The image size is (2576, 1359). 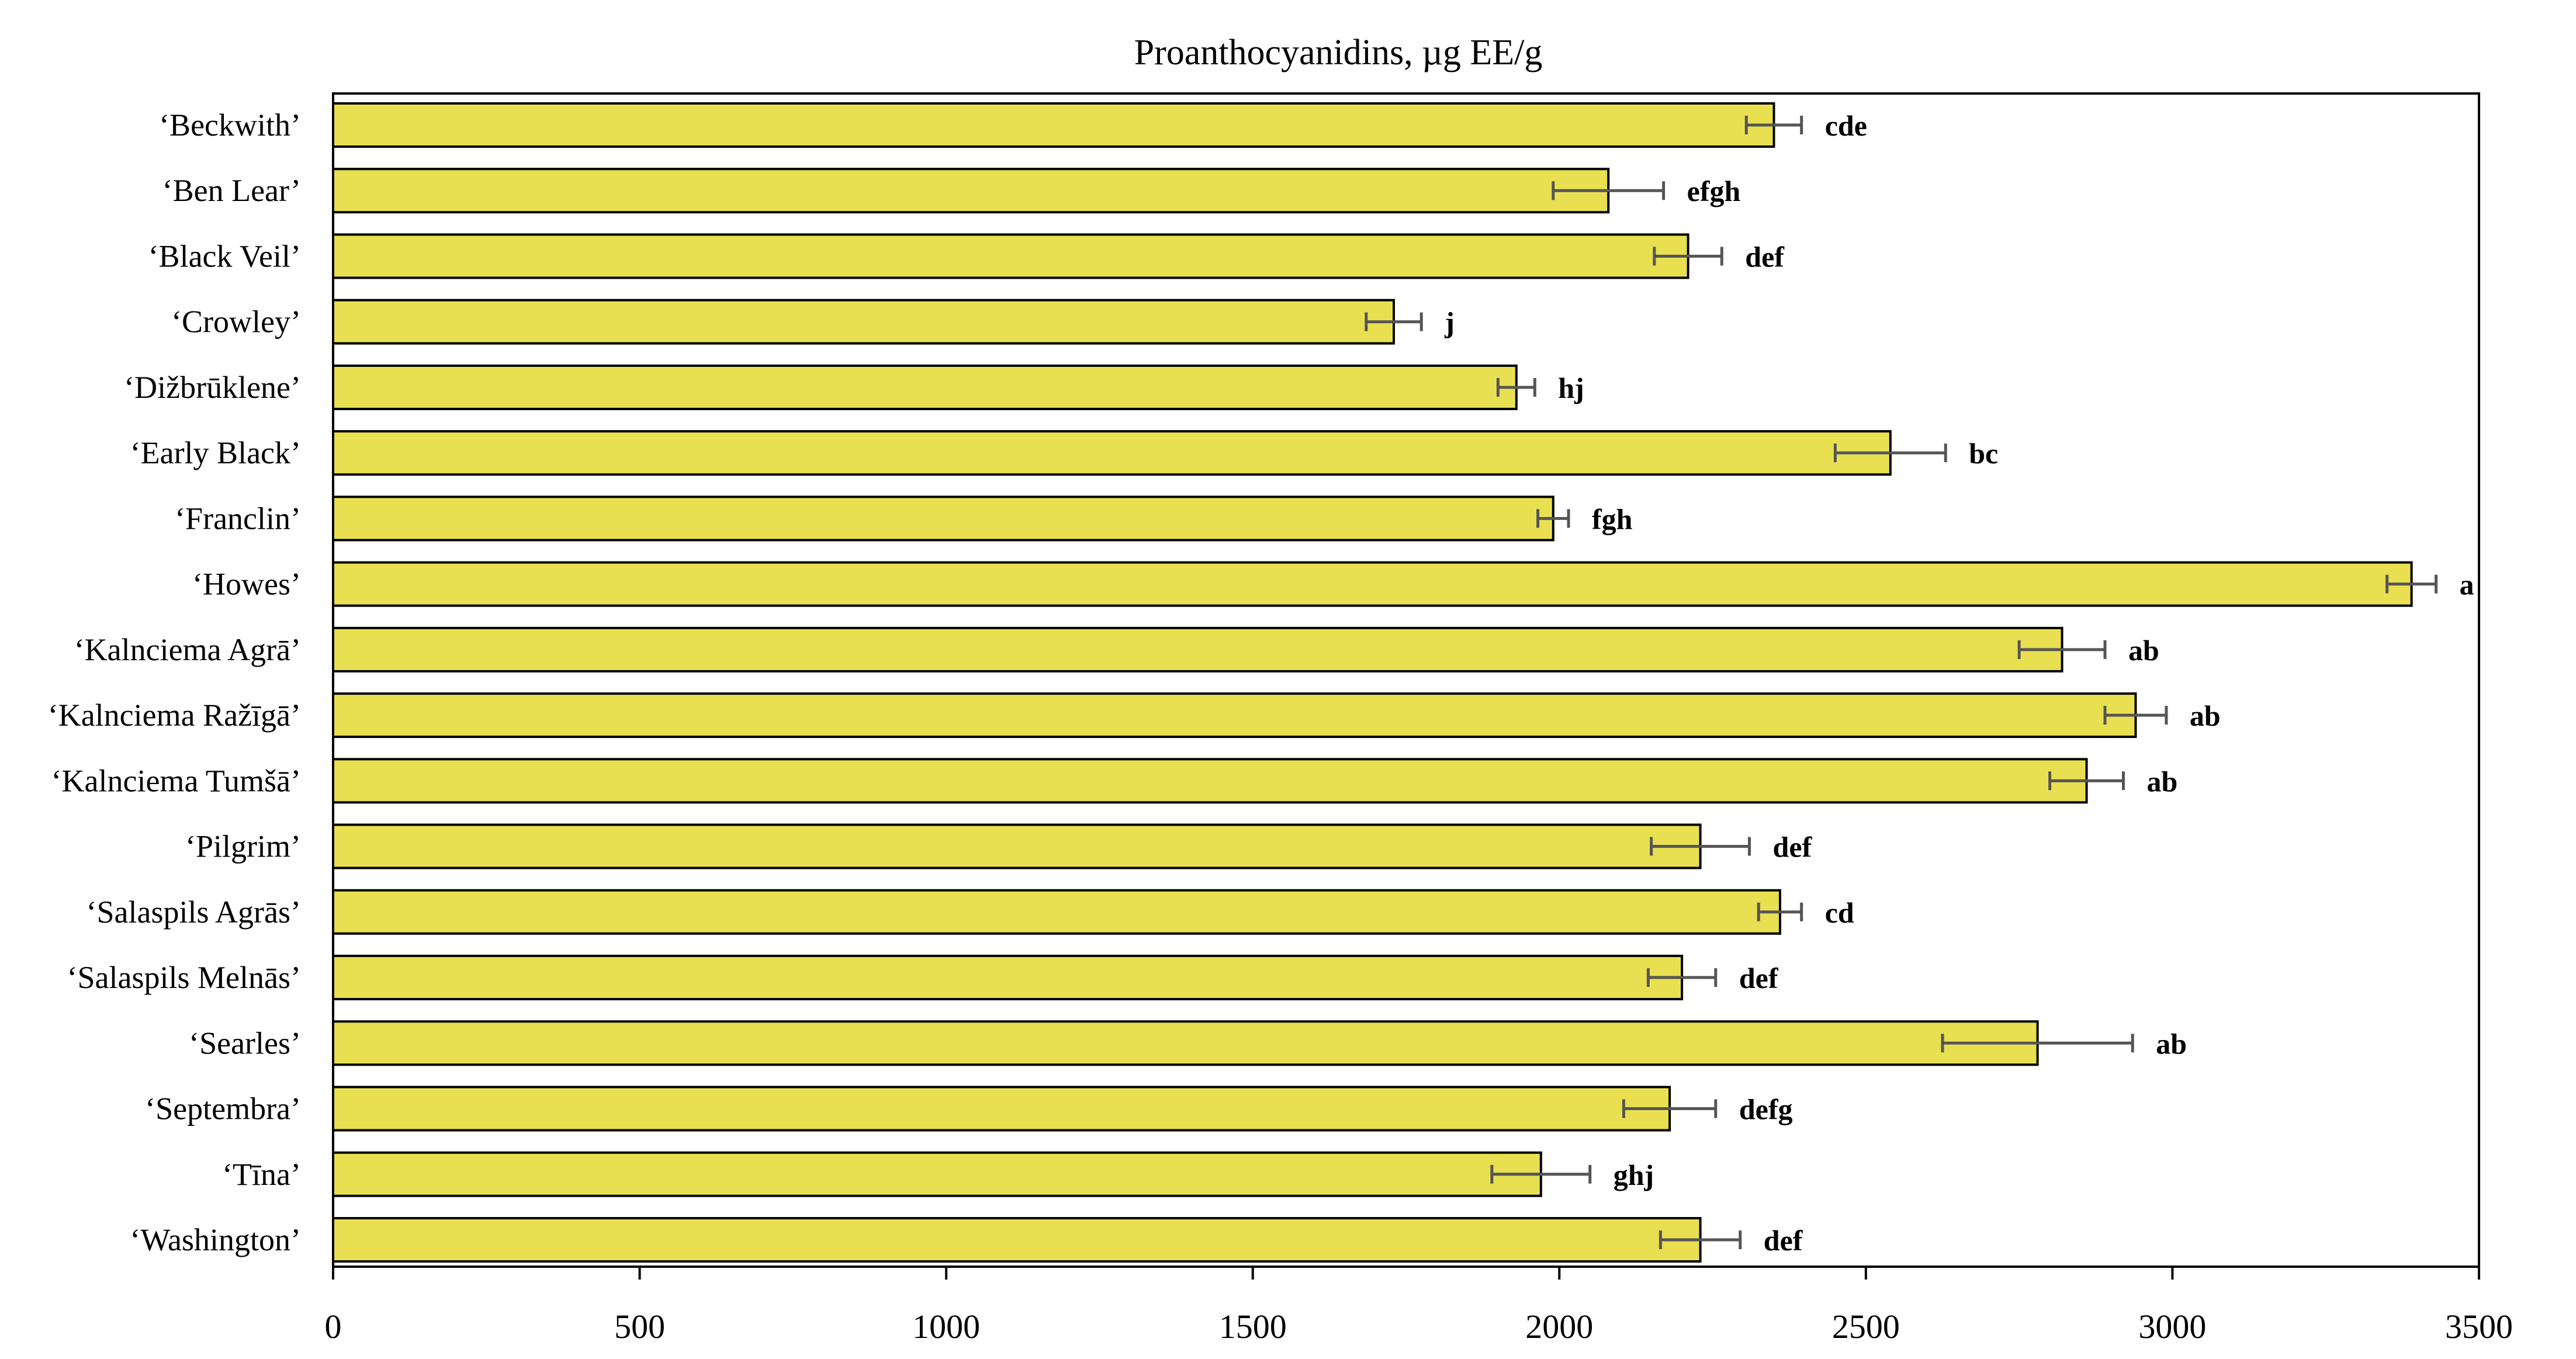 I want to click on significance-label: cd, so click(x=1839, y=912).